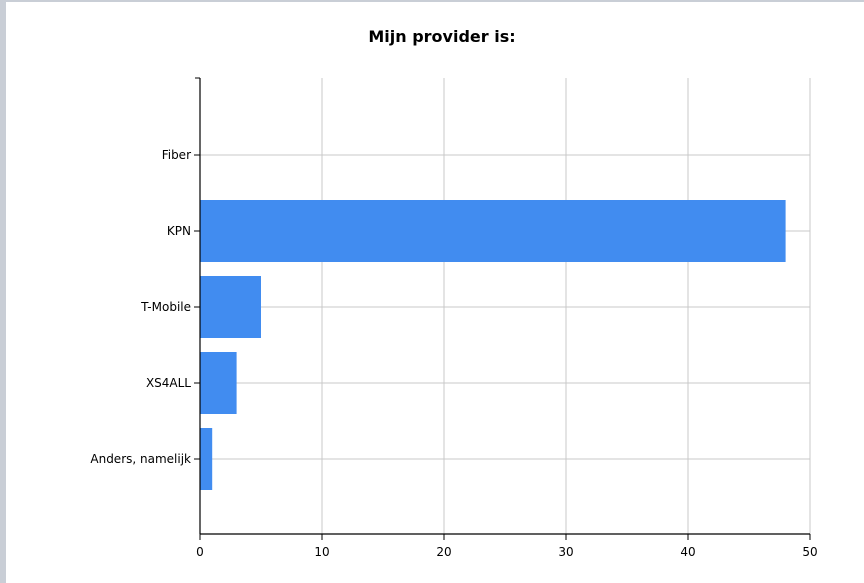 The width and height of the screenshot is (864, 583). I want to click on x-tick-label: 30, so click(565, 552).